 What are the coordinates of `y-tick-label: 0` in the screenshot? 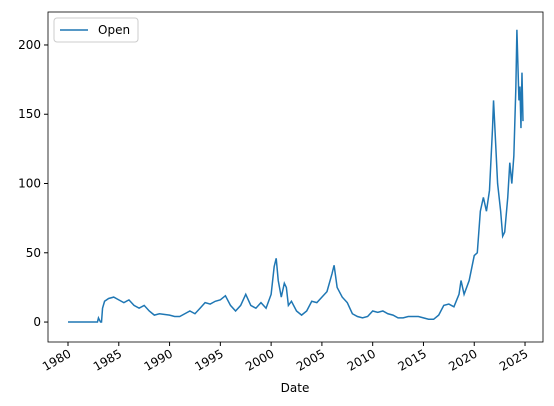 It's located at (37, 322).